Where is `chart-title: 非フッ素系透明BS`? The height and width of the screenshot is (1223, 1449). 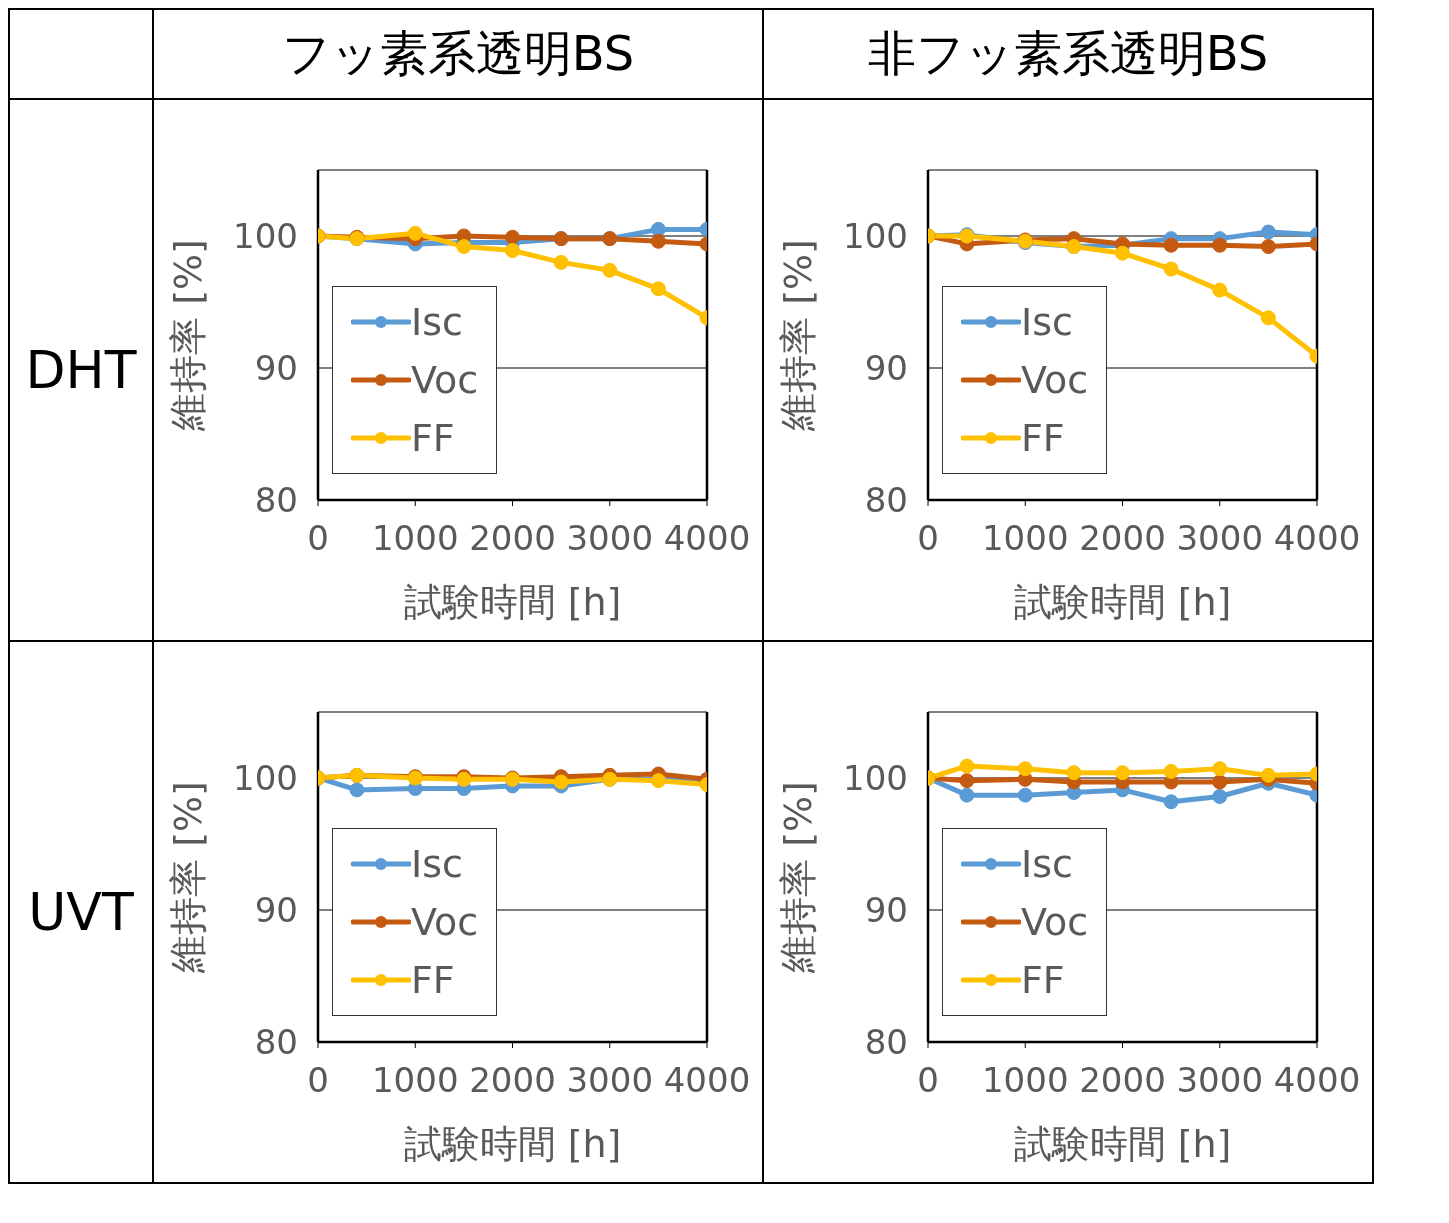 chart-title: 非フッ素系透明BS is located at coordinates (1068, 54).